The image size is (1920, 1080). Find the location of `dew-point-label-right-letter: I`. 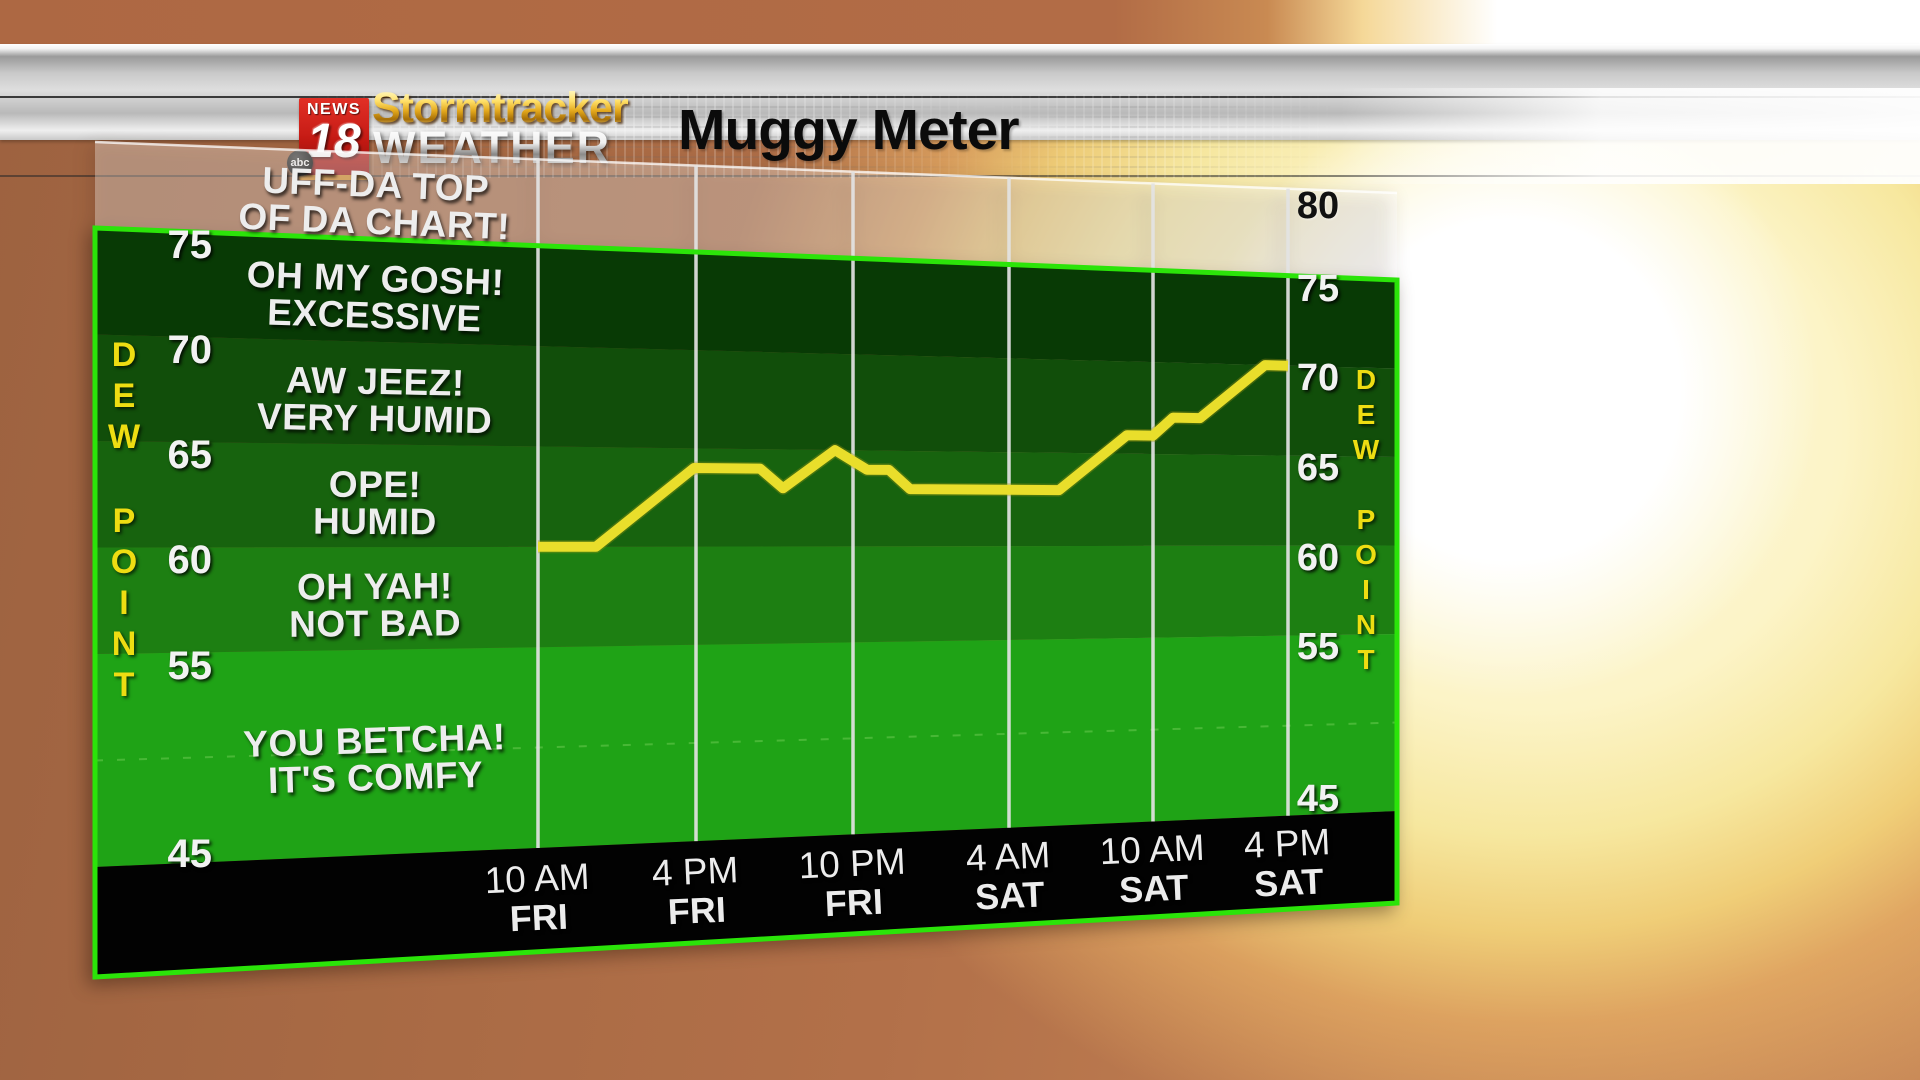

dew-point-label-right-letter: I is located at coordinates (1366, 590).